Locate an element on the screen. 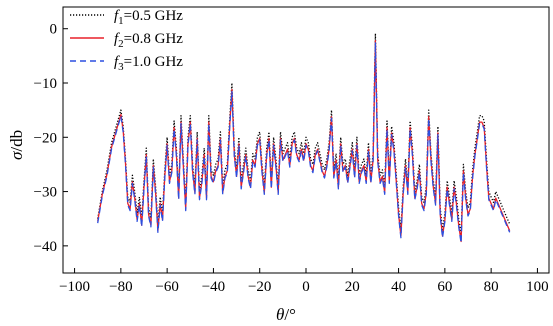 Image resolution: width=553 pixels, height=326 pixels. y-tick-label: −30 is located at coordinates (45, 193).